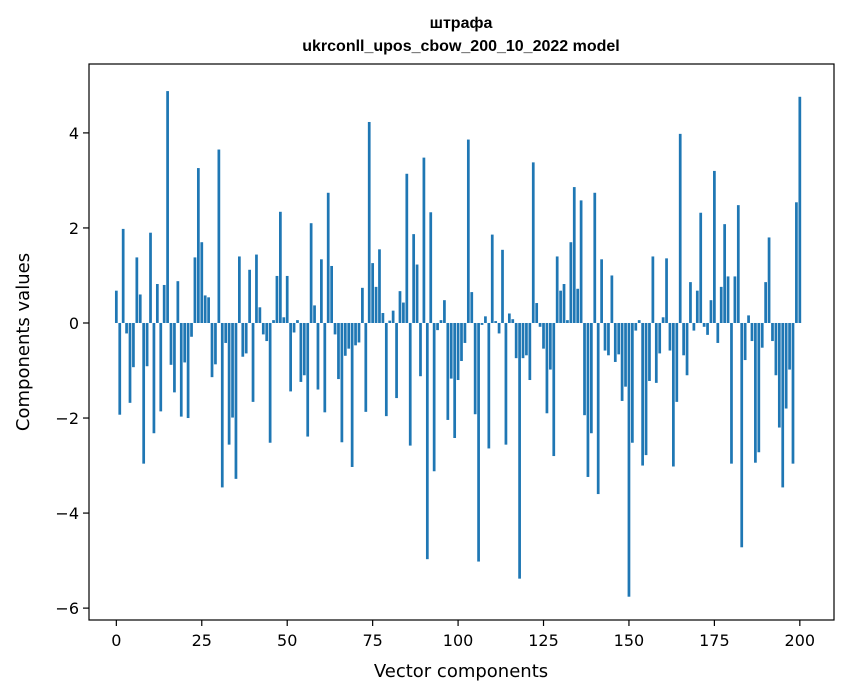  What do you see at coordinates (116, 640) in the screenshot?
I see `x-tick-label-0: 0` at bounding box center [116, 640].